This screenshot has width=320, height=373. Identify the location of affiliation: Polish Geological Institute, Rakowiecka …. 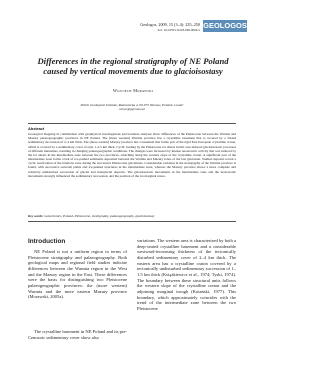
(132, 107).